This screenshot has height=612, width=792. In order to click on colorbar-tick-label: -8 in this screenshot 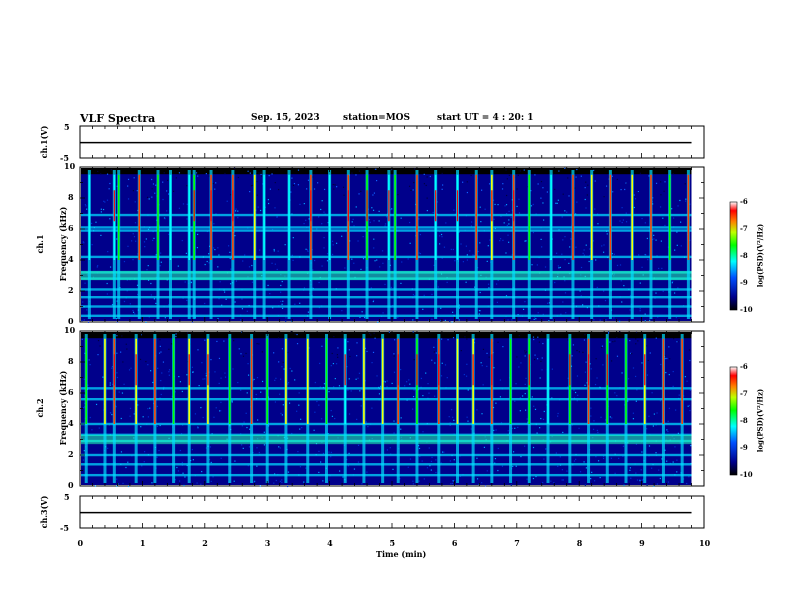, I will do `click(744, 255)`.